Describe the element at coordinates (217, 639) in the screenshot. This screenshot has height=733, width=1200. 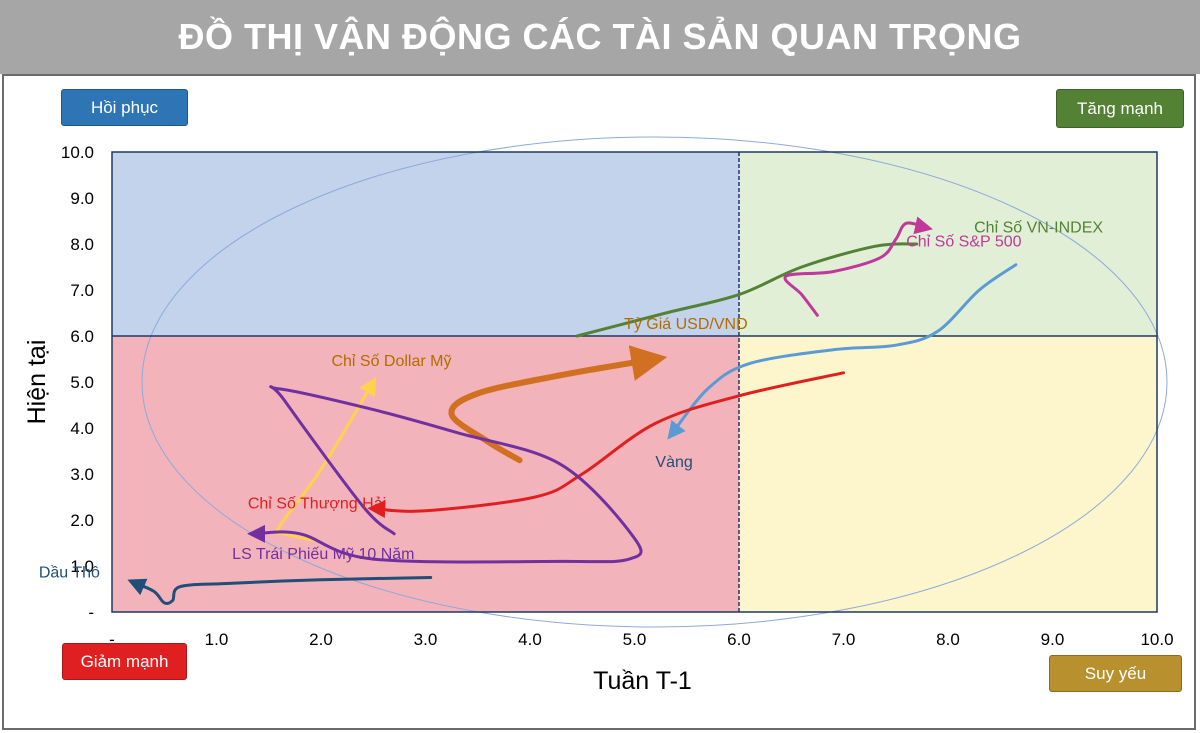
I see `x-tick-label: 1.0` at that location.